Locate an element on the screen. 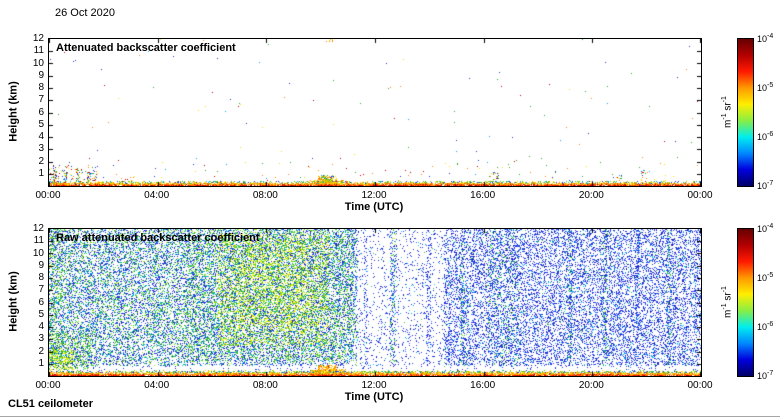 Image resolution: width=780 pixels, height=420 pixels. panel-title: Raw attenuated backscatter coefficient is located at coordinates (158, 238).